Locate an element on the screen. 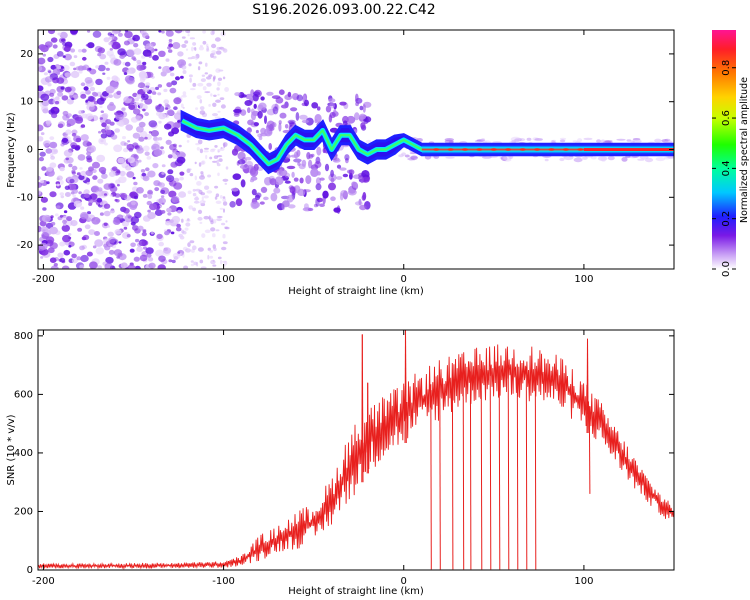 The image size is (750, 600). heatmap-y-tick-label: 0 is located at coordinates (30, 150).